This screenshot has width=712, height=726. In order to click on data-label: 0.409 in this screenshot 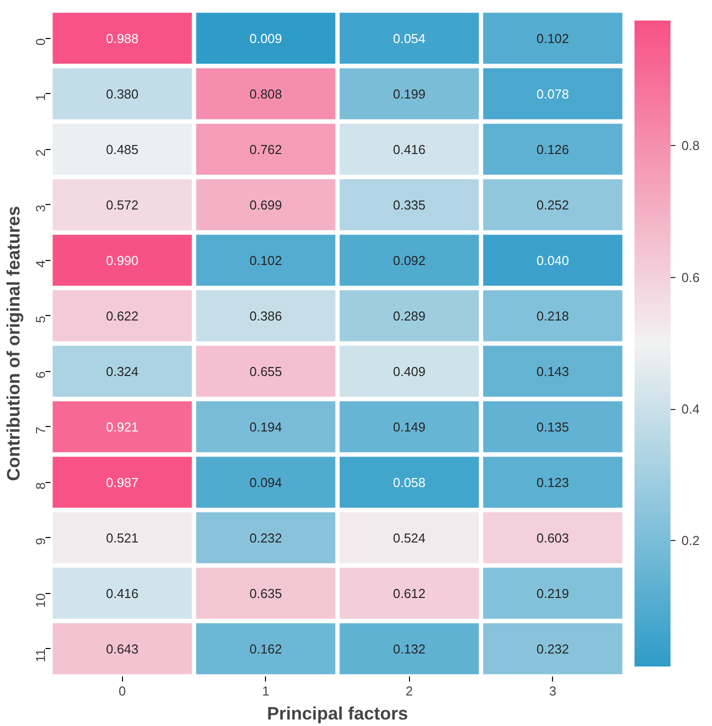, I will do `click(409, 371)`.